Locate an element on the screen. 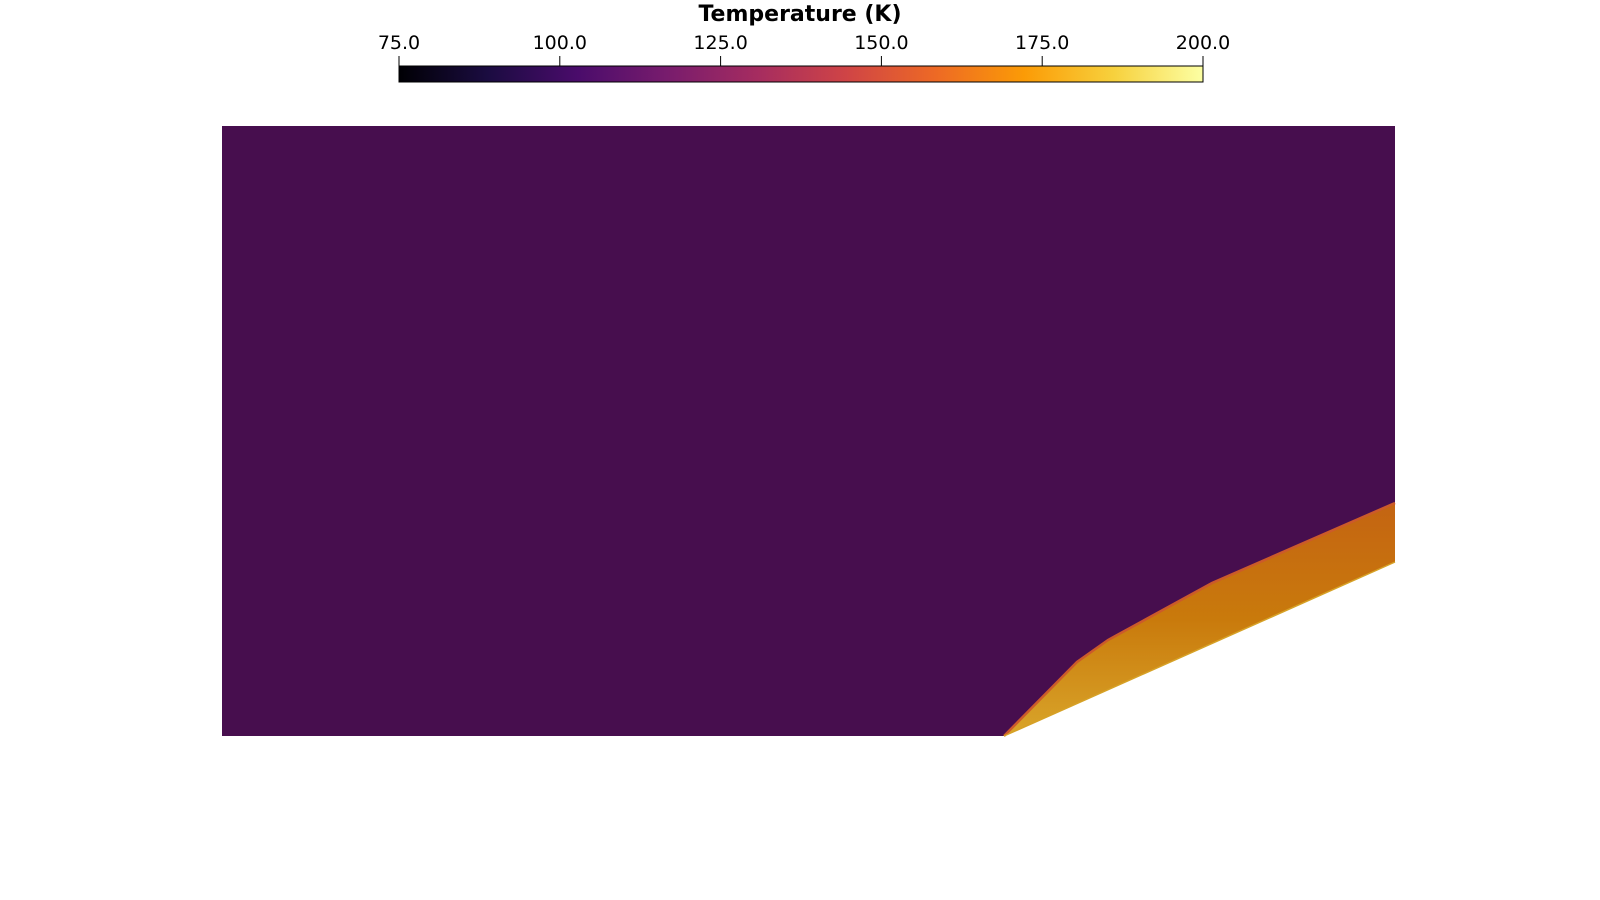 This screenshot has width=1600, height=900. shock-layer-region is located at coordinates (1199, 619).